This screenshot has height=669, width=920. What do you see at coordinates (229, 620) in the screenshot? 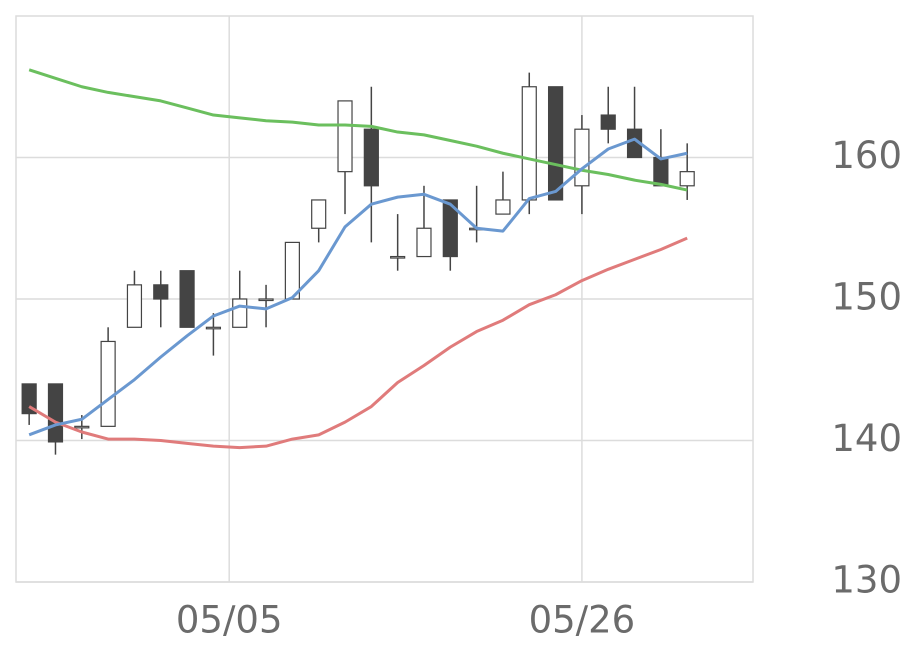
I see `x-tick-label: 05/05` at bounding box center [229, 620].